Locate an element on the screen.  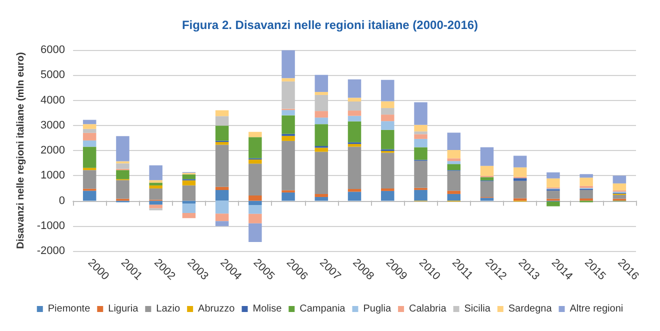
y-tick-label: 5000 is located at coordinates (53, 75).